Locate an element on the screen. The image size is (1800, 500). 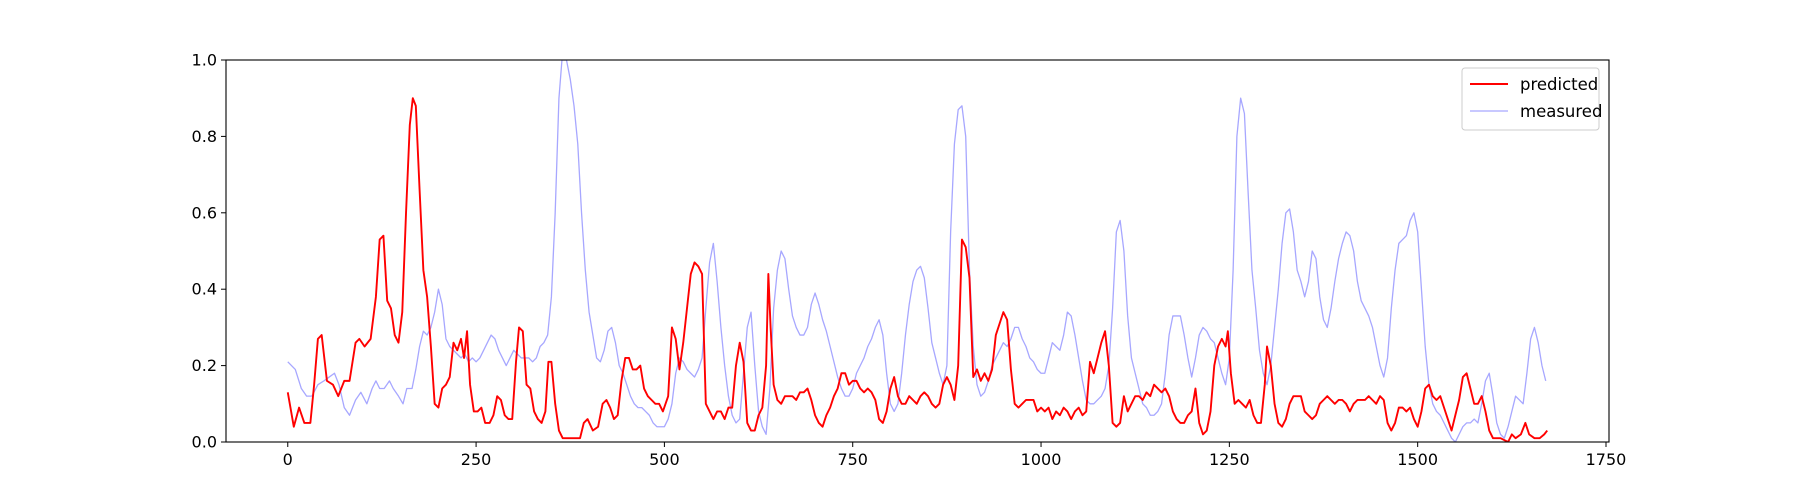
x-tick-label: 1500 is located at coordinates (1417, 459).